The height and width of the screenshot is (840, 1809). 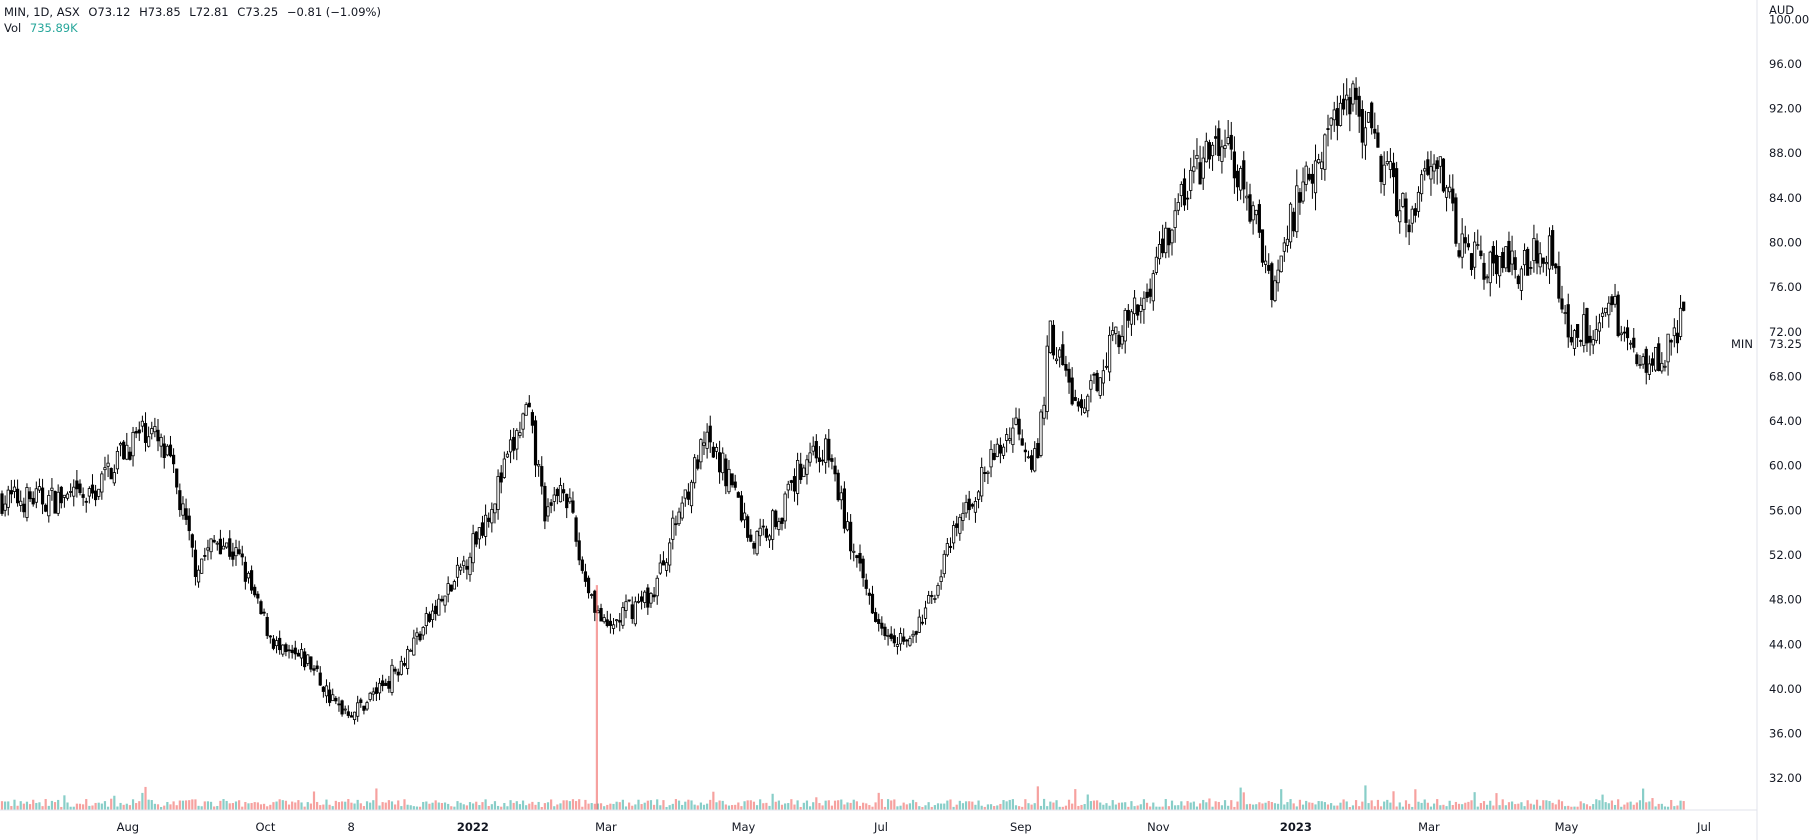 I want to click on x-tick-label: 8, so click(x=350, y=827).